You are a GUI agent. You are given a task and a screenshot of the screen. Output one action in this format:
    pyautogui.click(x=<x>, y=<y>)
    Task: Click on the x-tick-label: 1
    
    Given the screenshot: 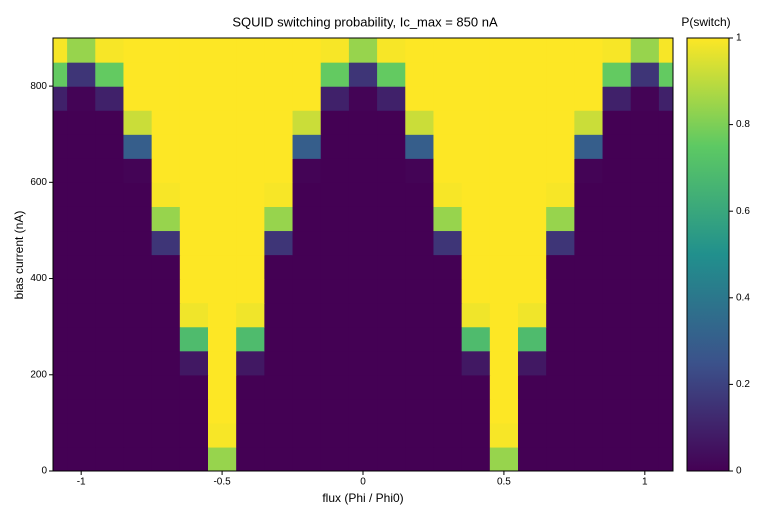 What is the action you would take?
    pyautogui.click(x=645, y=482)
    